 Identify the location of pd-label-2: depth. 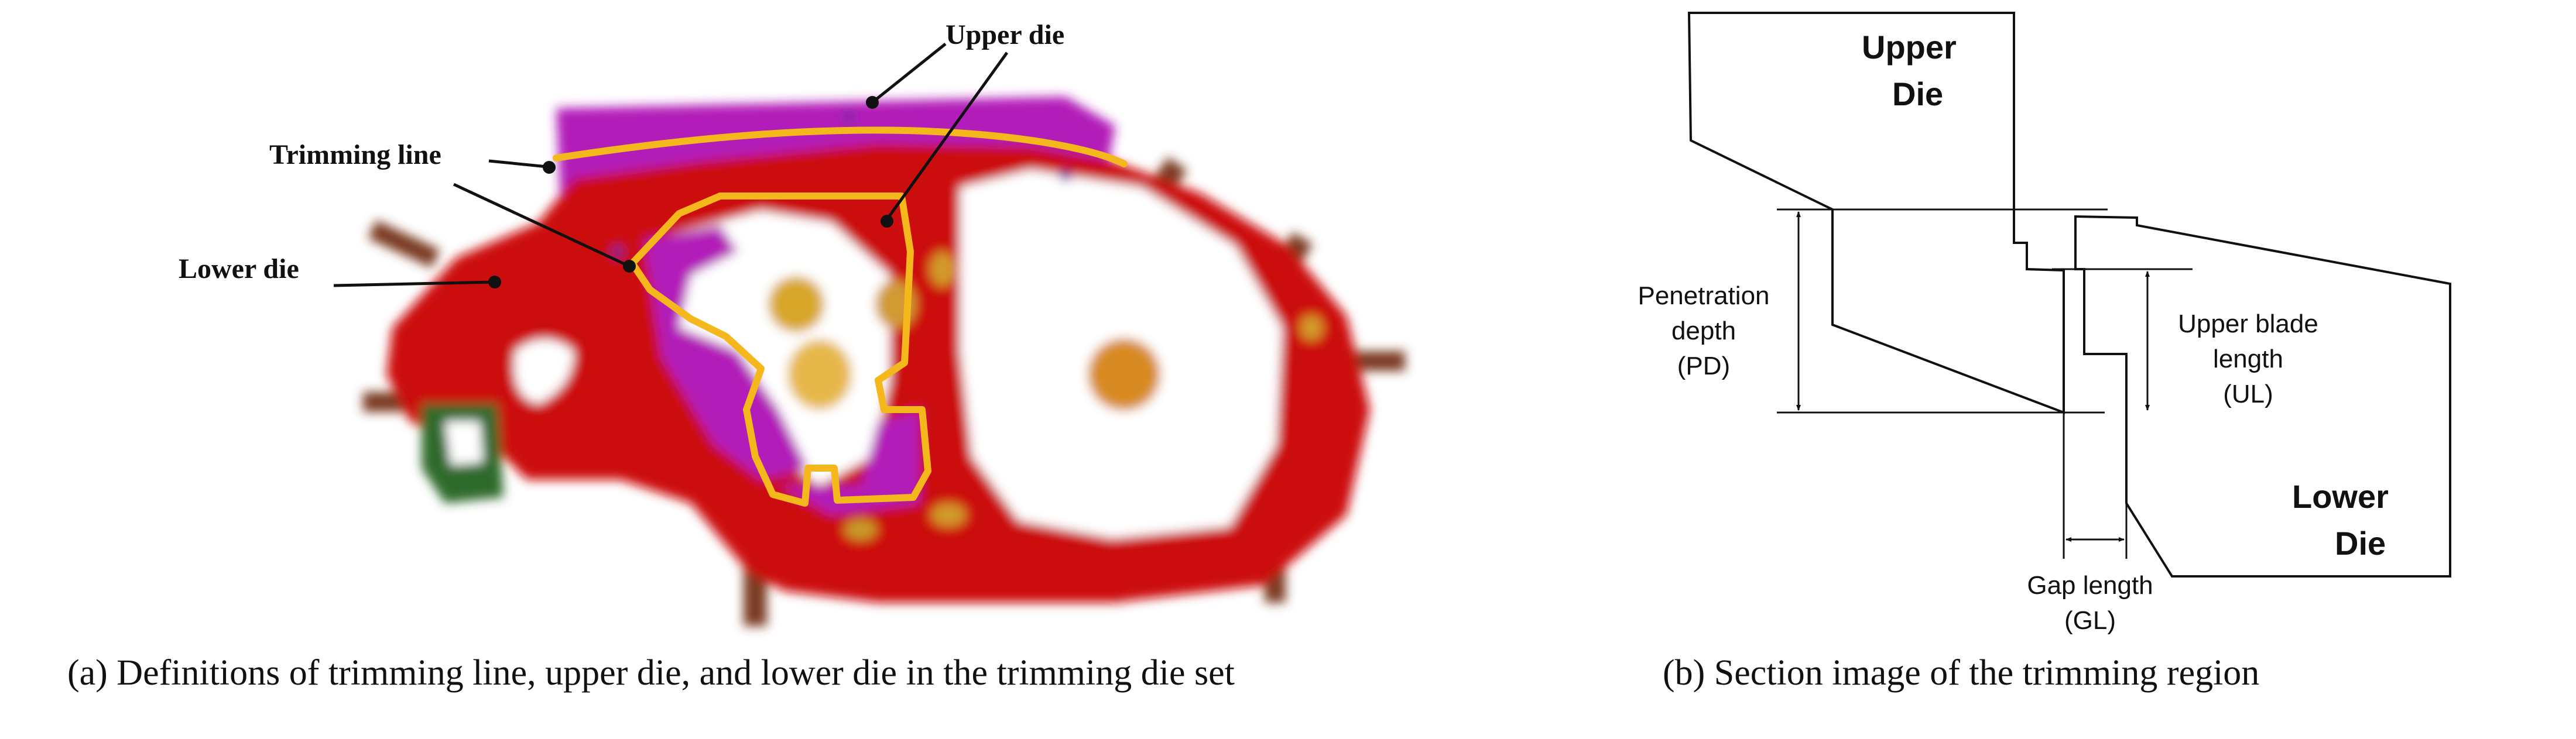
(1703, 331).